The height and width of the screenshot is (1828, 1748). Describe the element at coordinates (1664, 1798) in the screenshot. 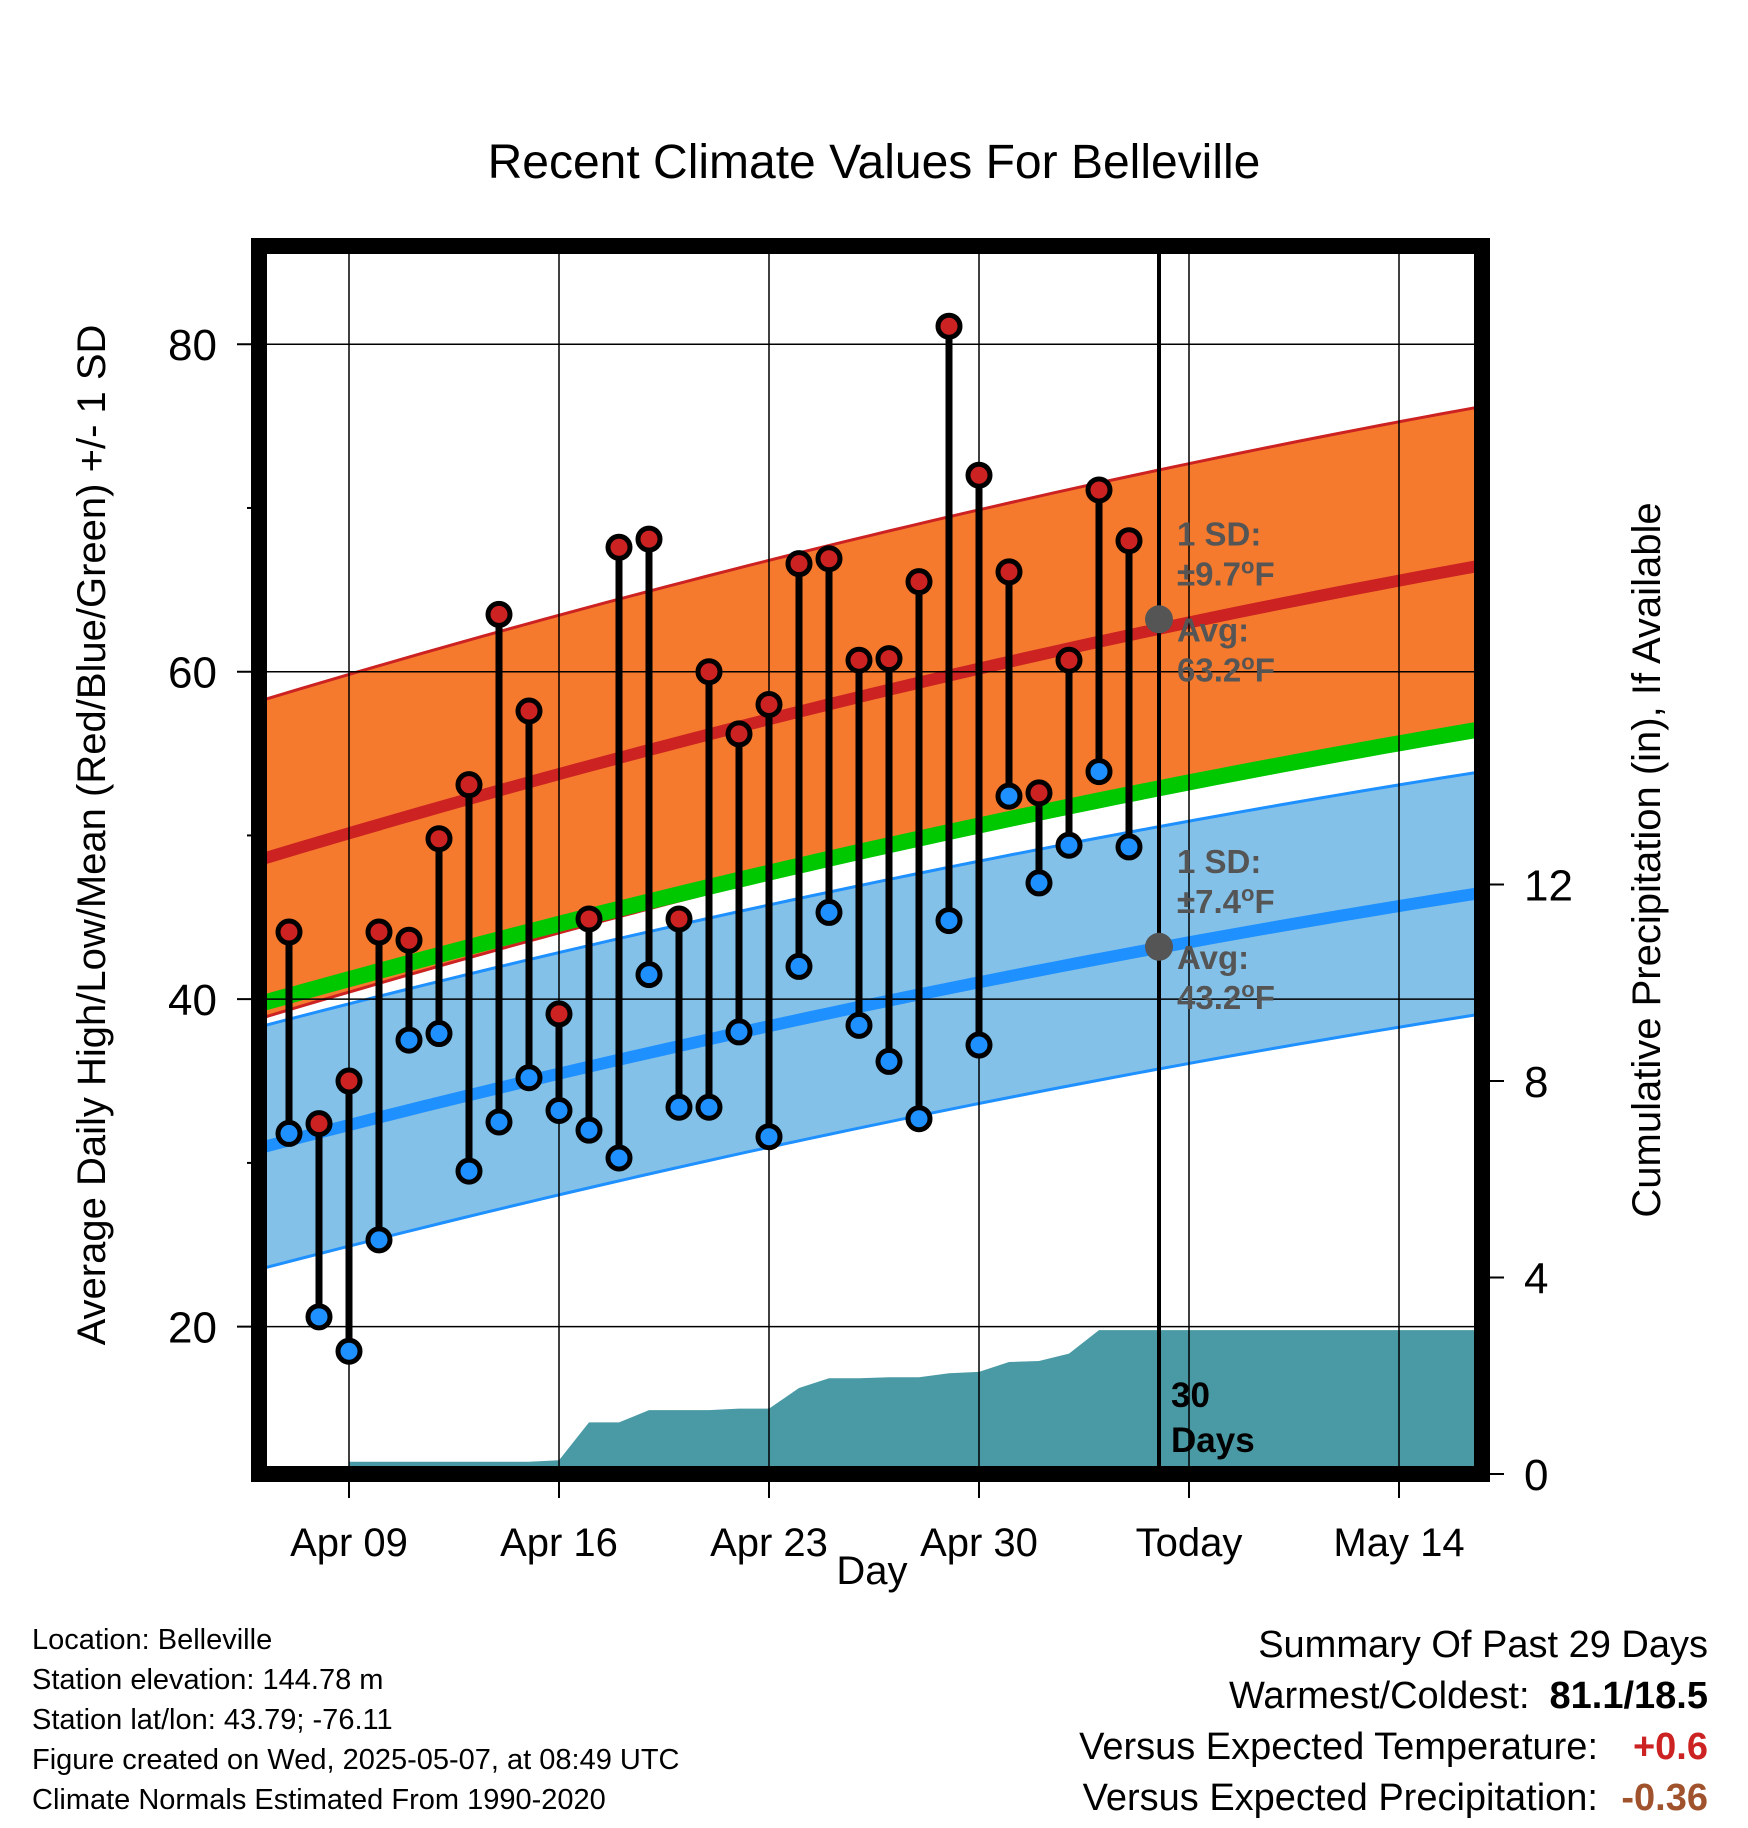

I see `precip-anomaly-value: -0.36` at that location.